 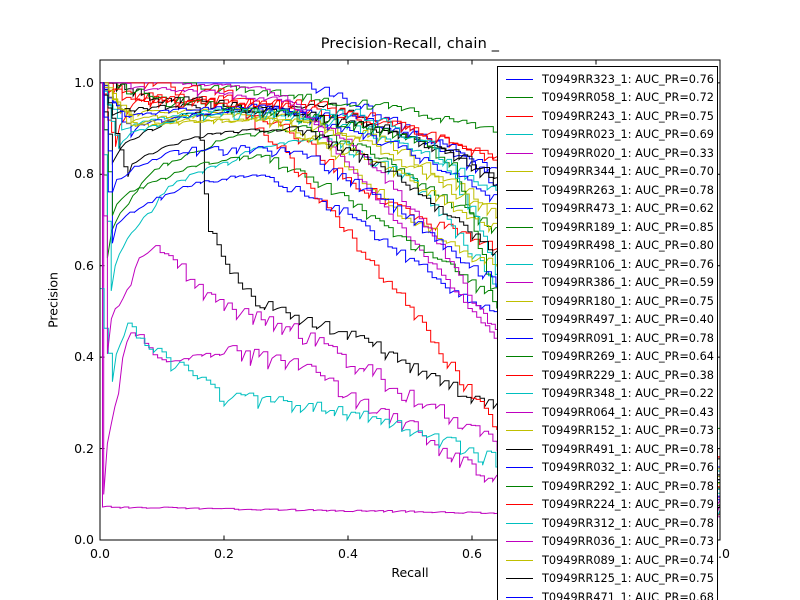 I want to click on legend-label: T0949RR125_1: AUC_PR=0.75, so click(x=628, y=579).